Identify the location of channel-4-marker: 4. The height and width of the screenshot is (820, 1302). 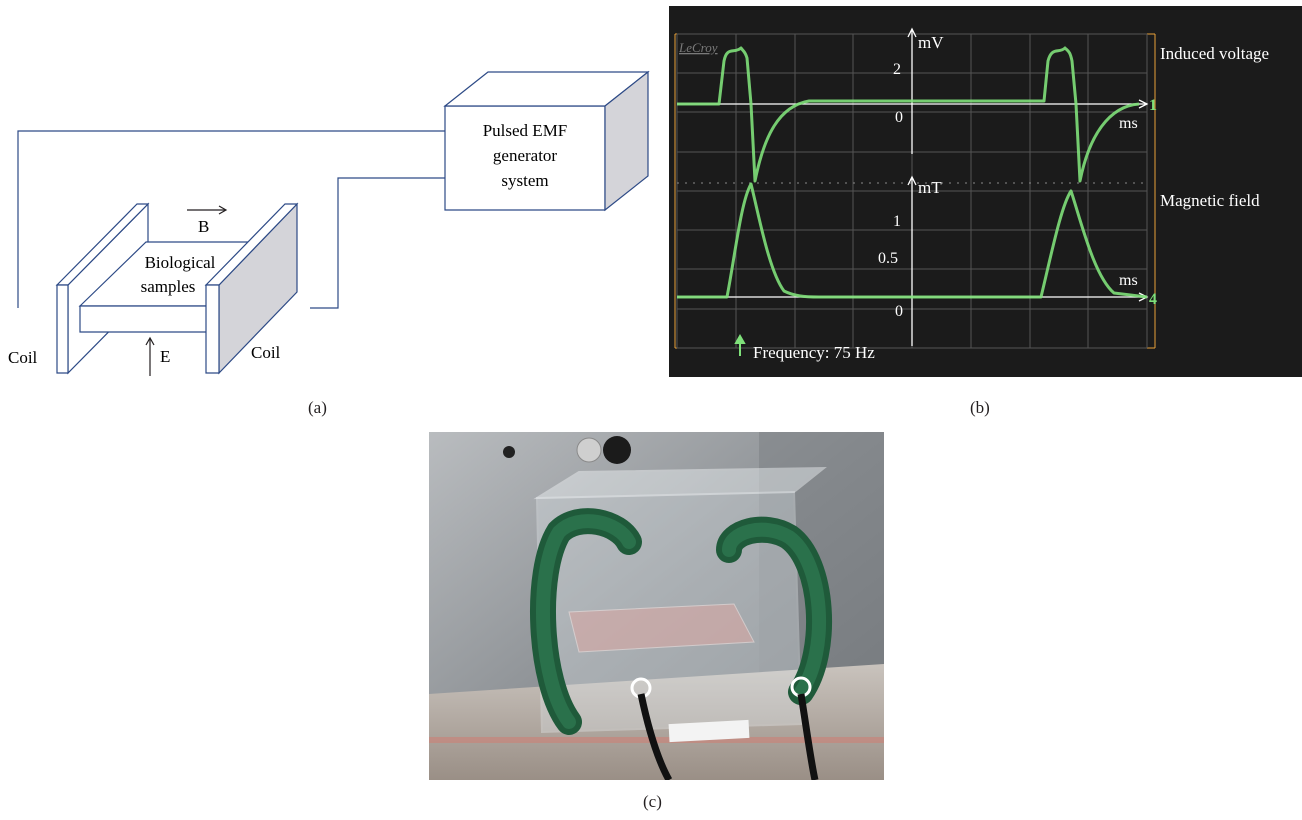
(1153, 299).